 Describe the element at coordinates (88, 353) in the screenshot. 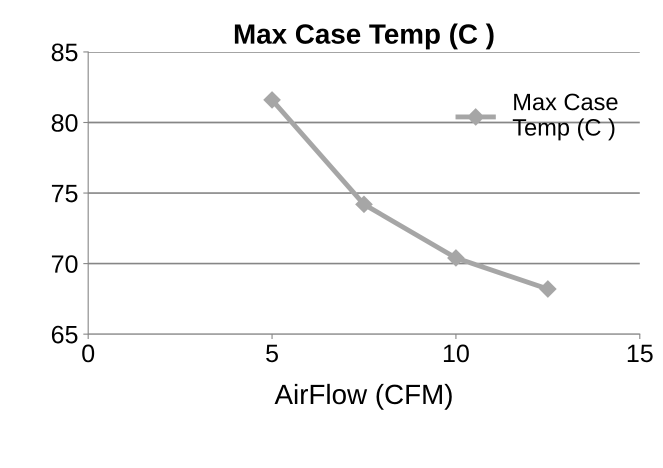

I see `x-tick-label: 0` at that location.